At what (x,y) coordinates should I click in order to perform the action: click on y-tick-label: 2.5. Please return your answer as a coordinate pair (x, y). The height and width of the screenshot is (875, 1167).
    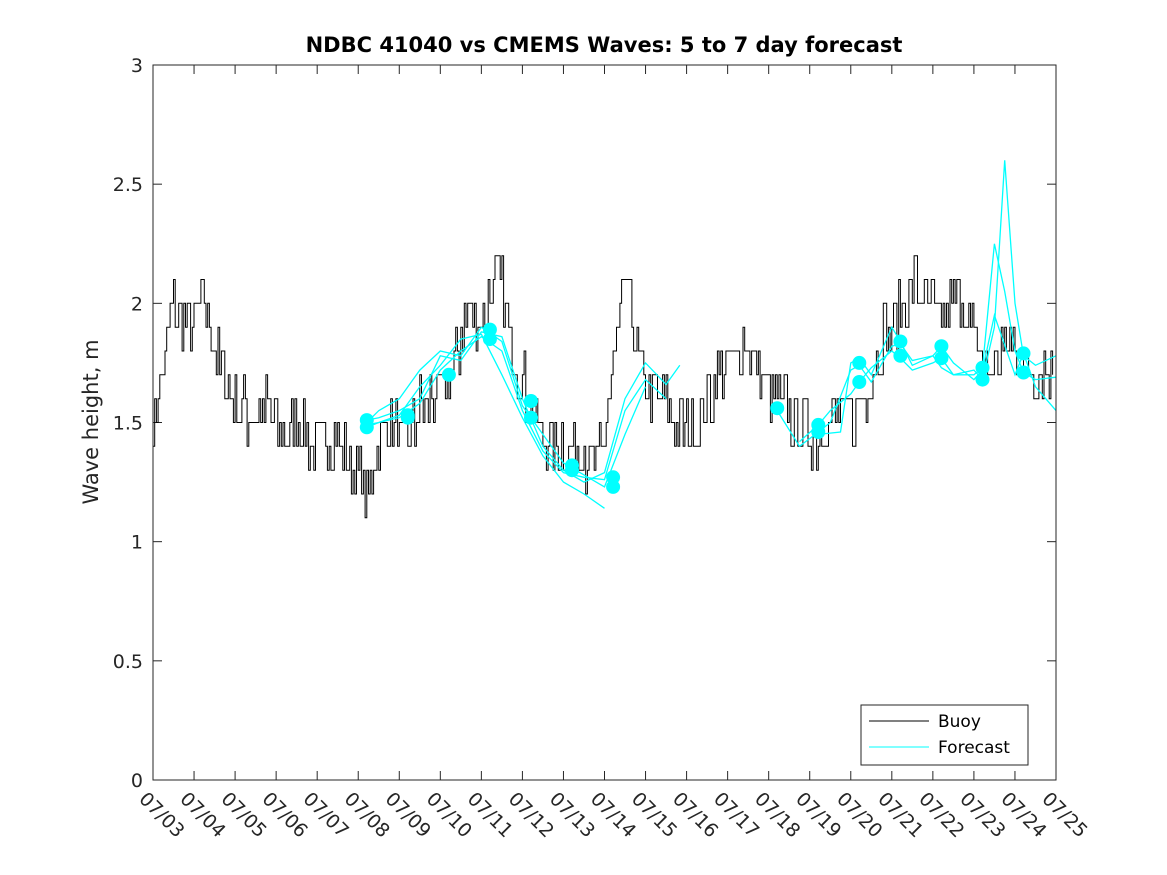
    Looking at the image, I should click on (128, 185).